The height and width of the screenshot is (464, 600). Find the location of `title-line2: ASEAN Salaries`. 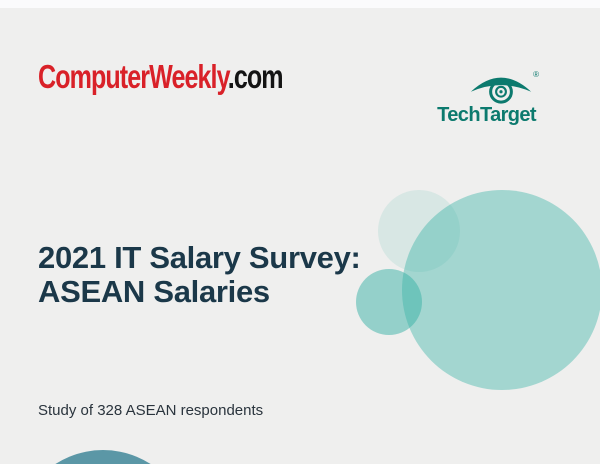

title-line2: ASEAN Salaries is located at coordinates (154, 291).